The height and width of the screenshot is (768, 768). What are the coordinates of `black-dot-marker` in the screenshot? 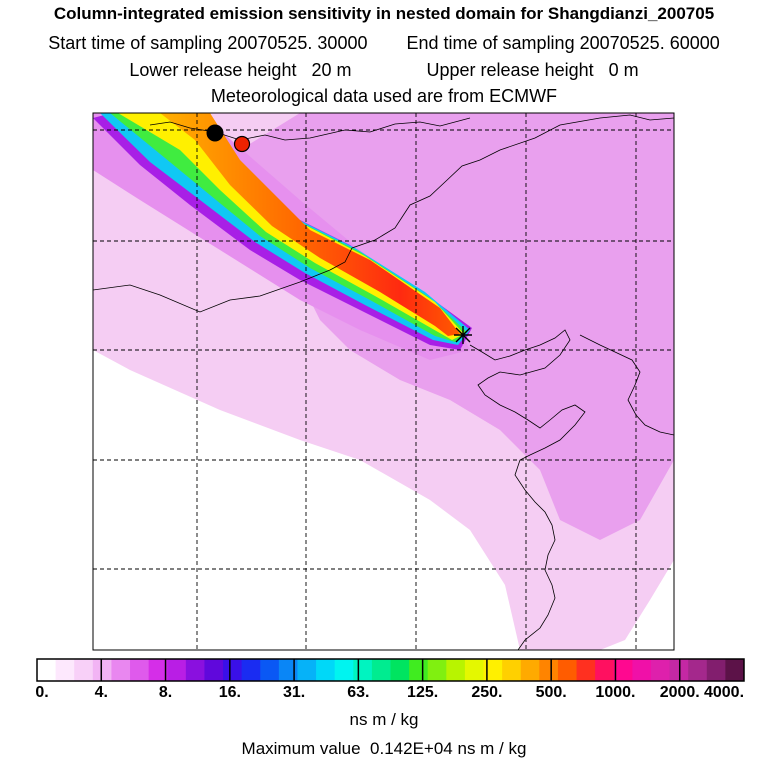 It's located at (215, 133).